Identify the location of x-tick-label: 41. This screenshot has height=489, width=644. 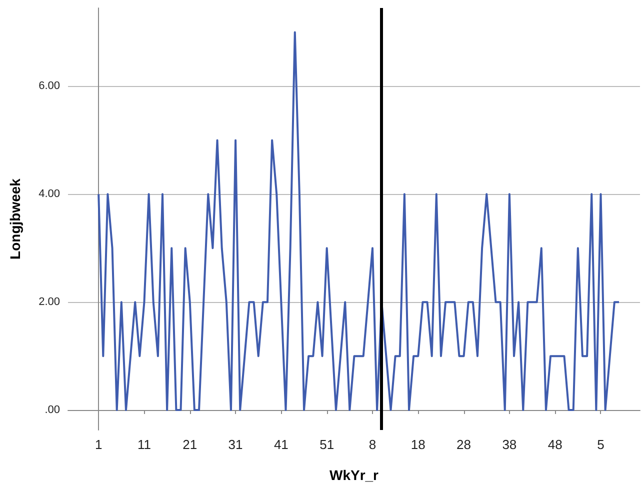
(281, 444).